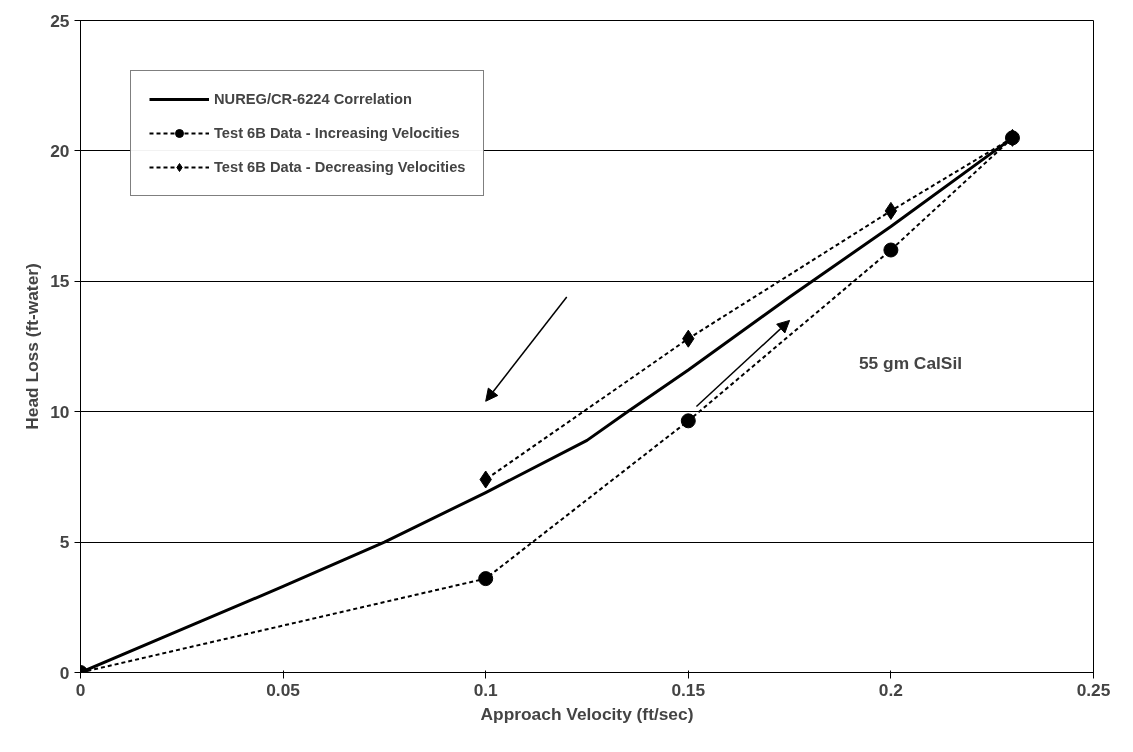 This screenshot has width=1133, height=752. I want to click on y-axis-title: Head Loss (ft-water), so click(32, 346).